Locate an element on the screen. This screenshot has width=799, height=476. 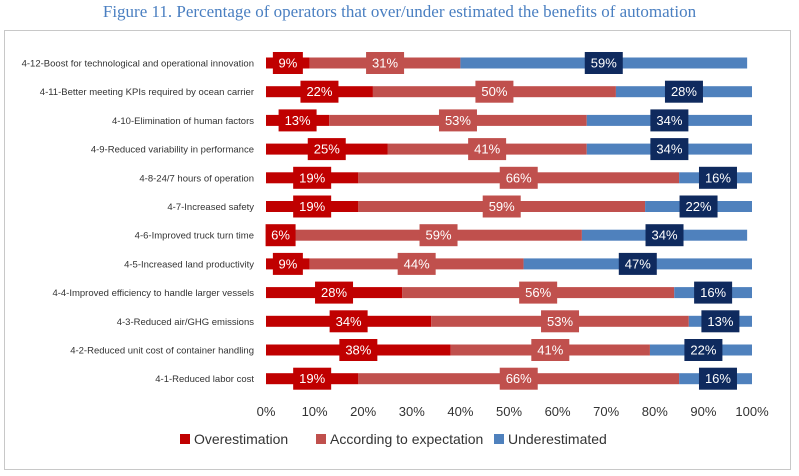
data-label: 47% is located at coordinates (638, 263).